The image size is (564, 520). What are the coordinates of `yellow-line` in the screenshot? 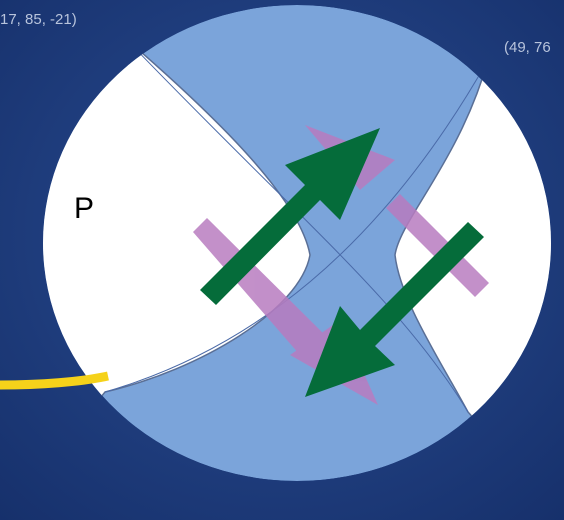 It's located at (54, 380).